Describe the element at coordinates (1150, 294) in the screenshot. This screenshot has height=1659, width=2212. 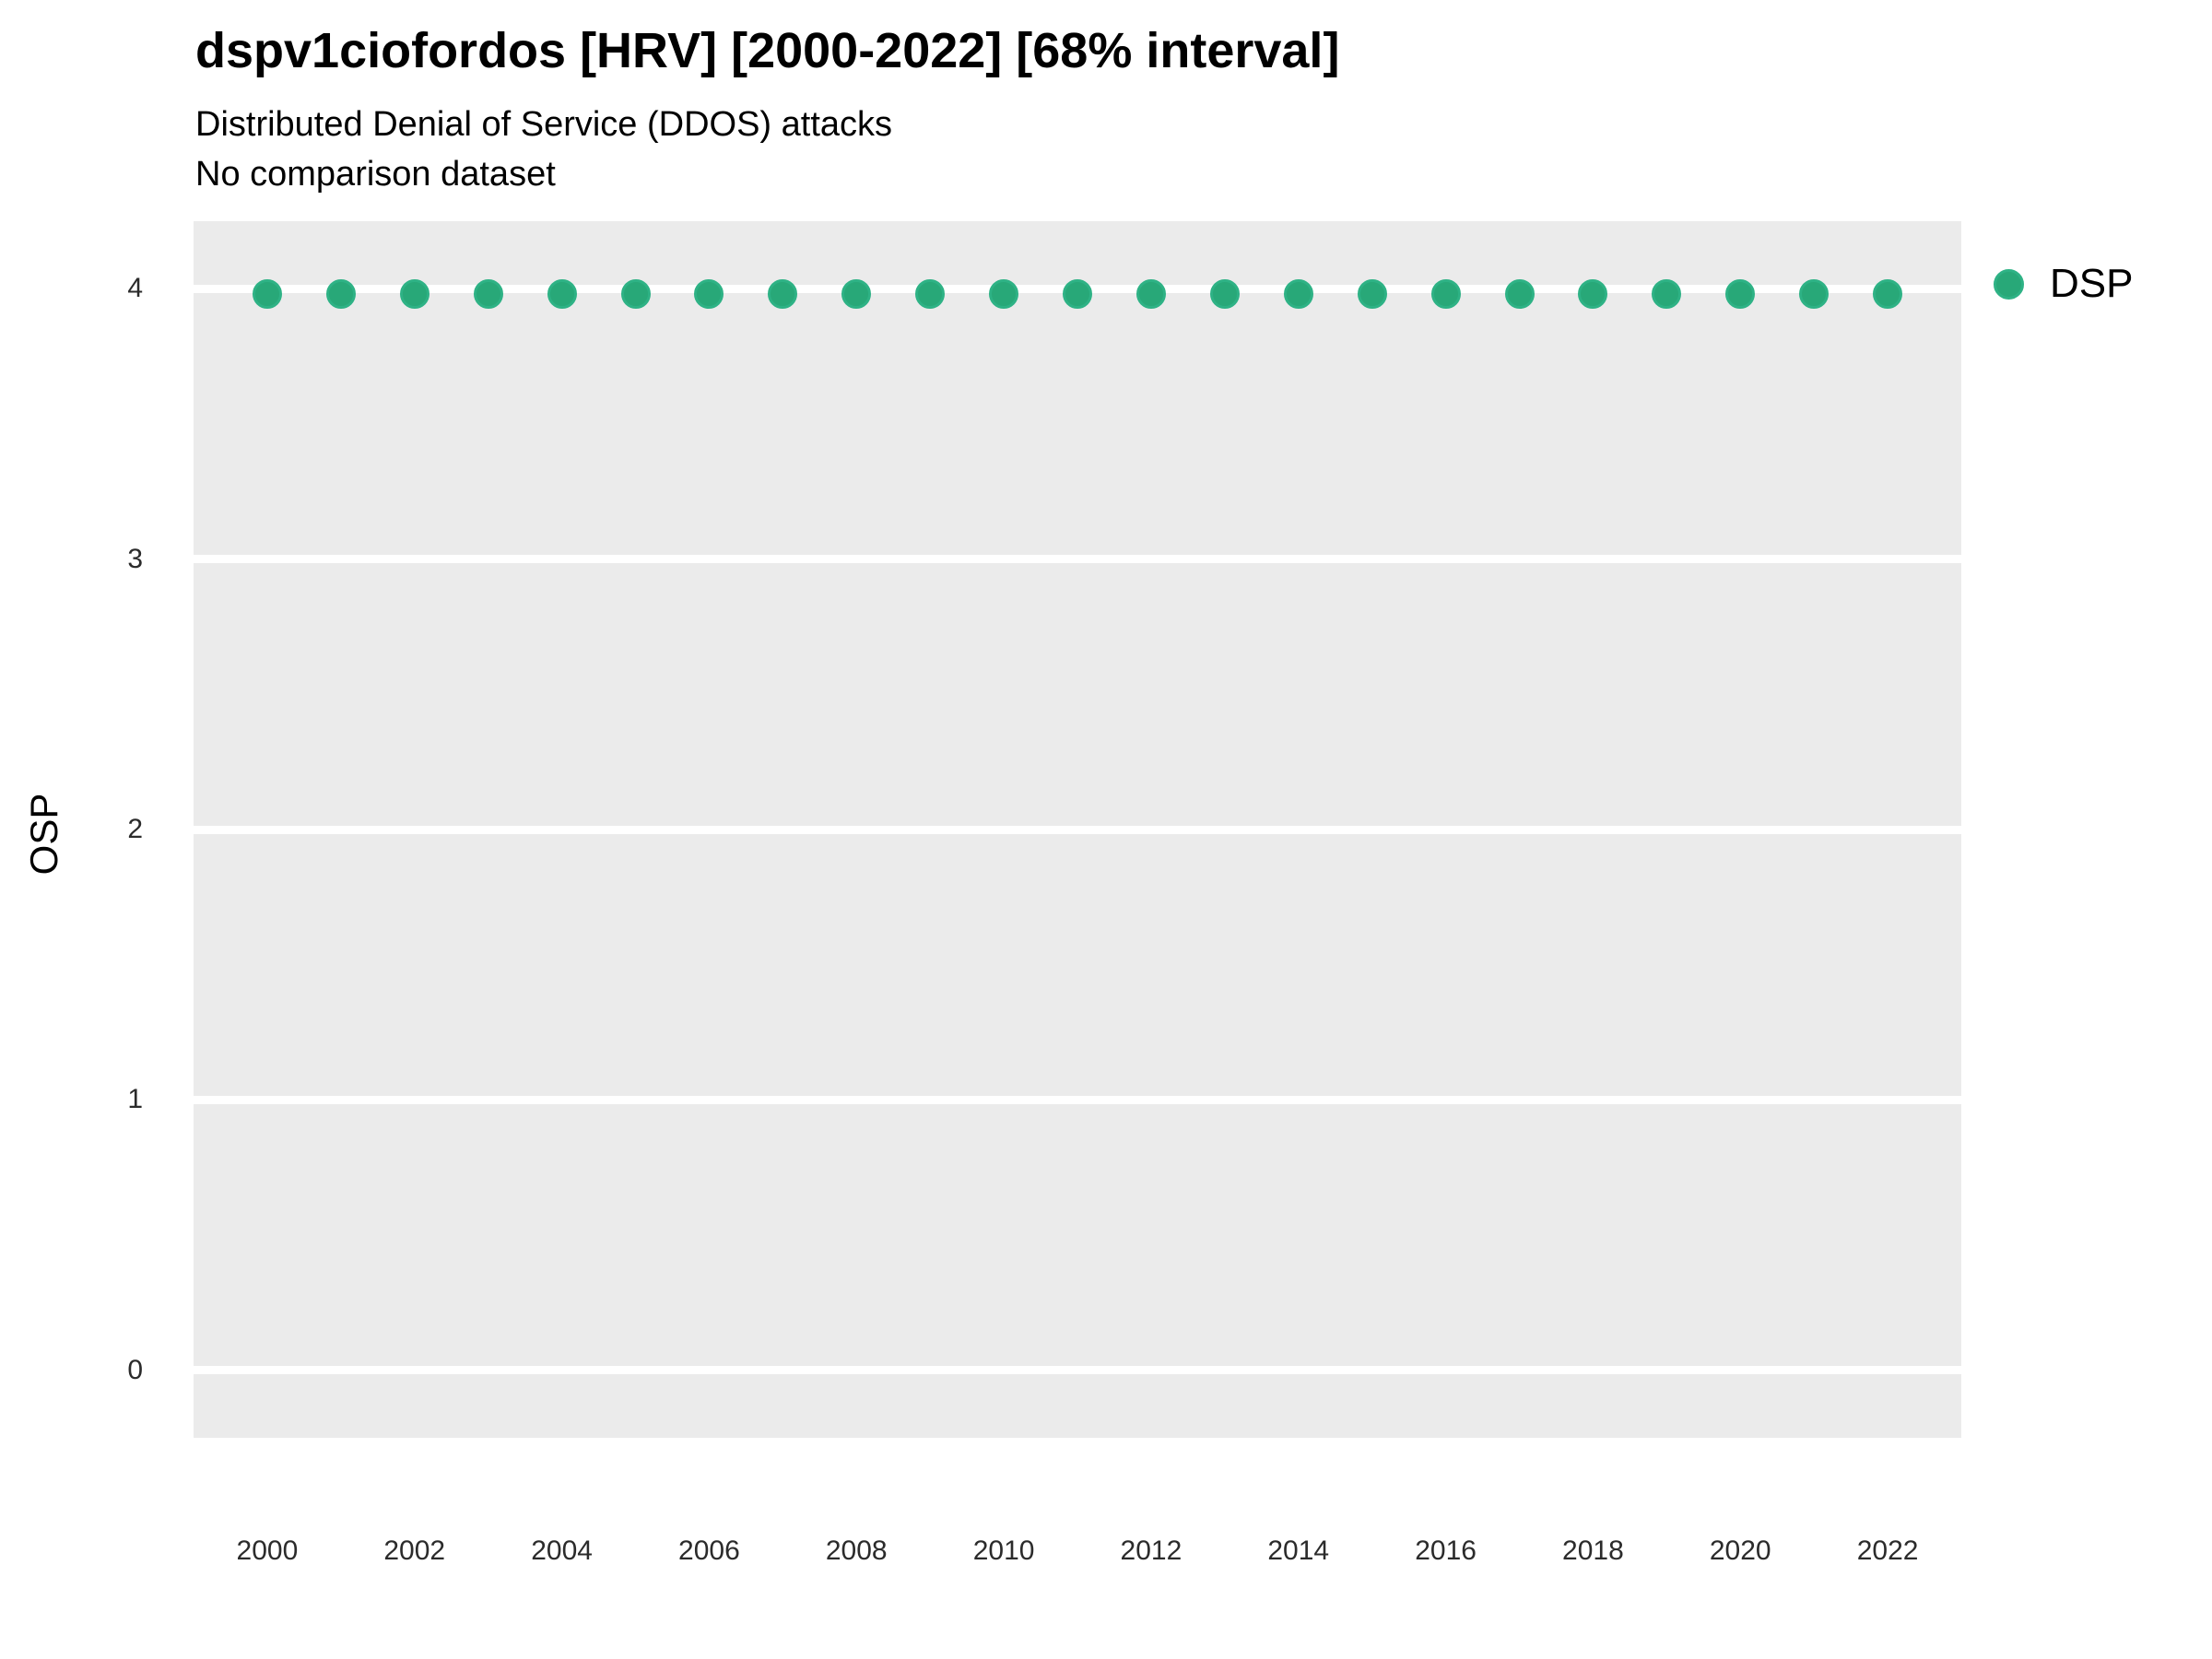
I see `data-point-dsp-2012` at that location.